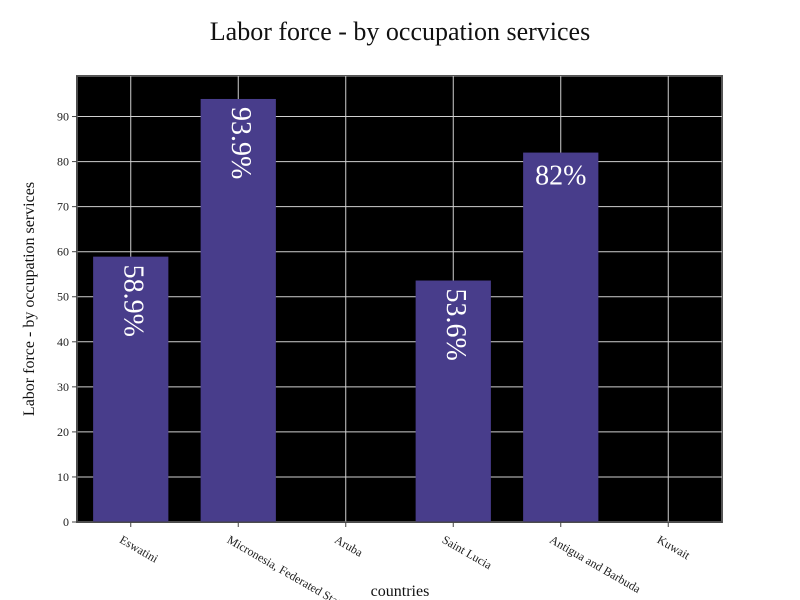  What do you see at coordinates (63, 432) in the screenshot?
I see `y-tick-label: 20` at bounding box center [63, 432].